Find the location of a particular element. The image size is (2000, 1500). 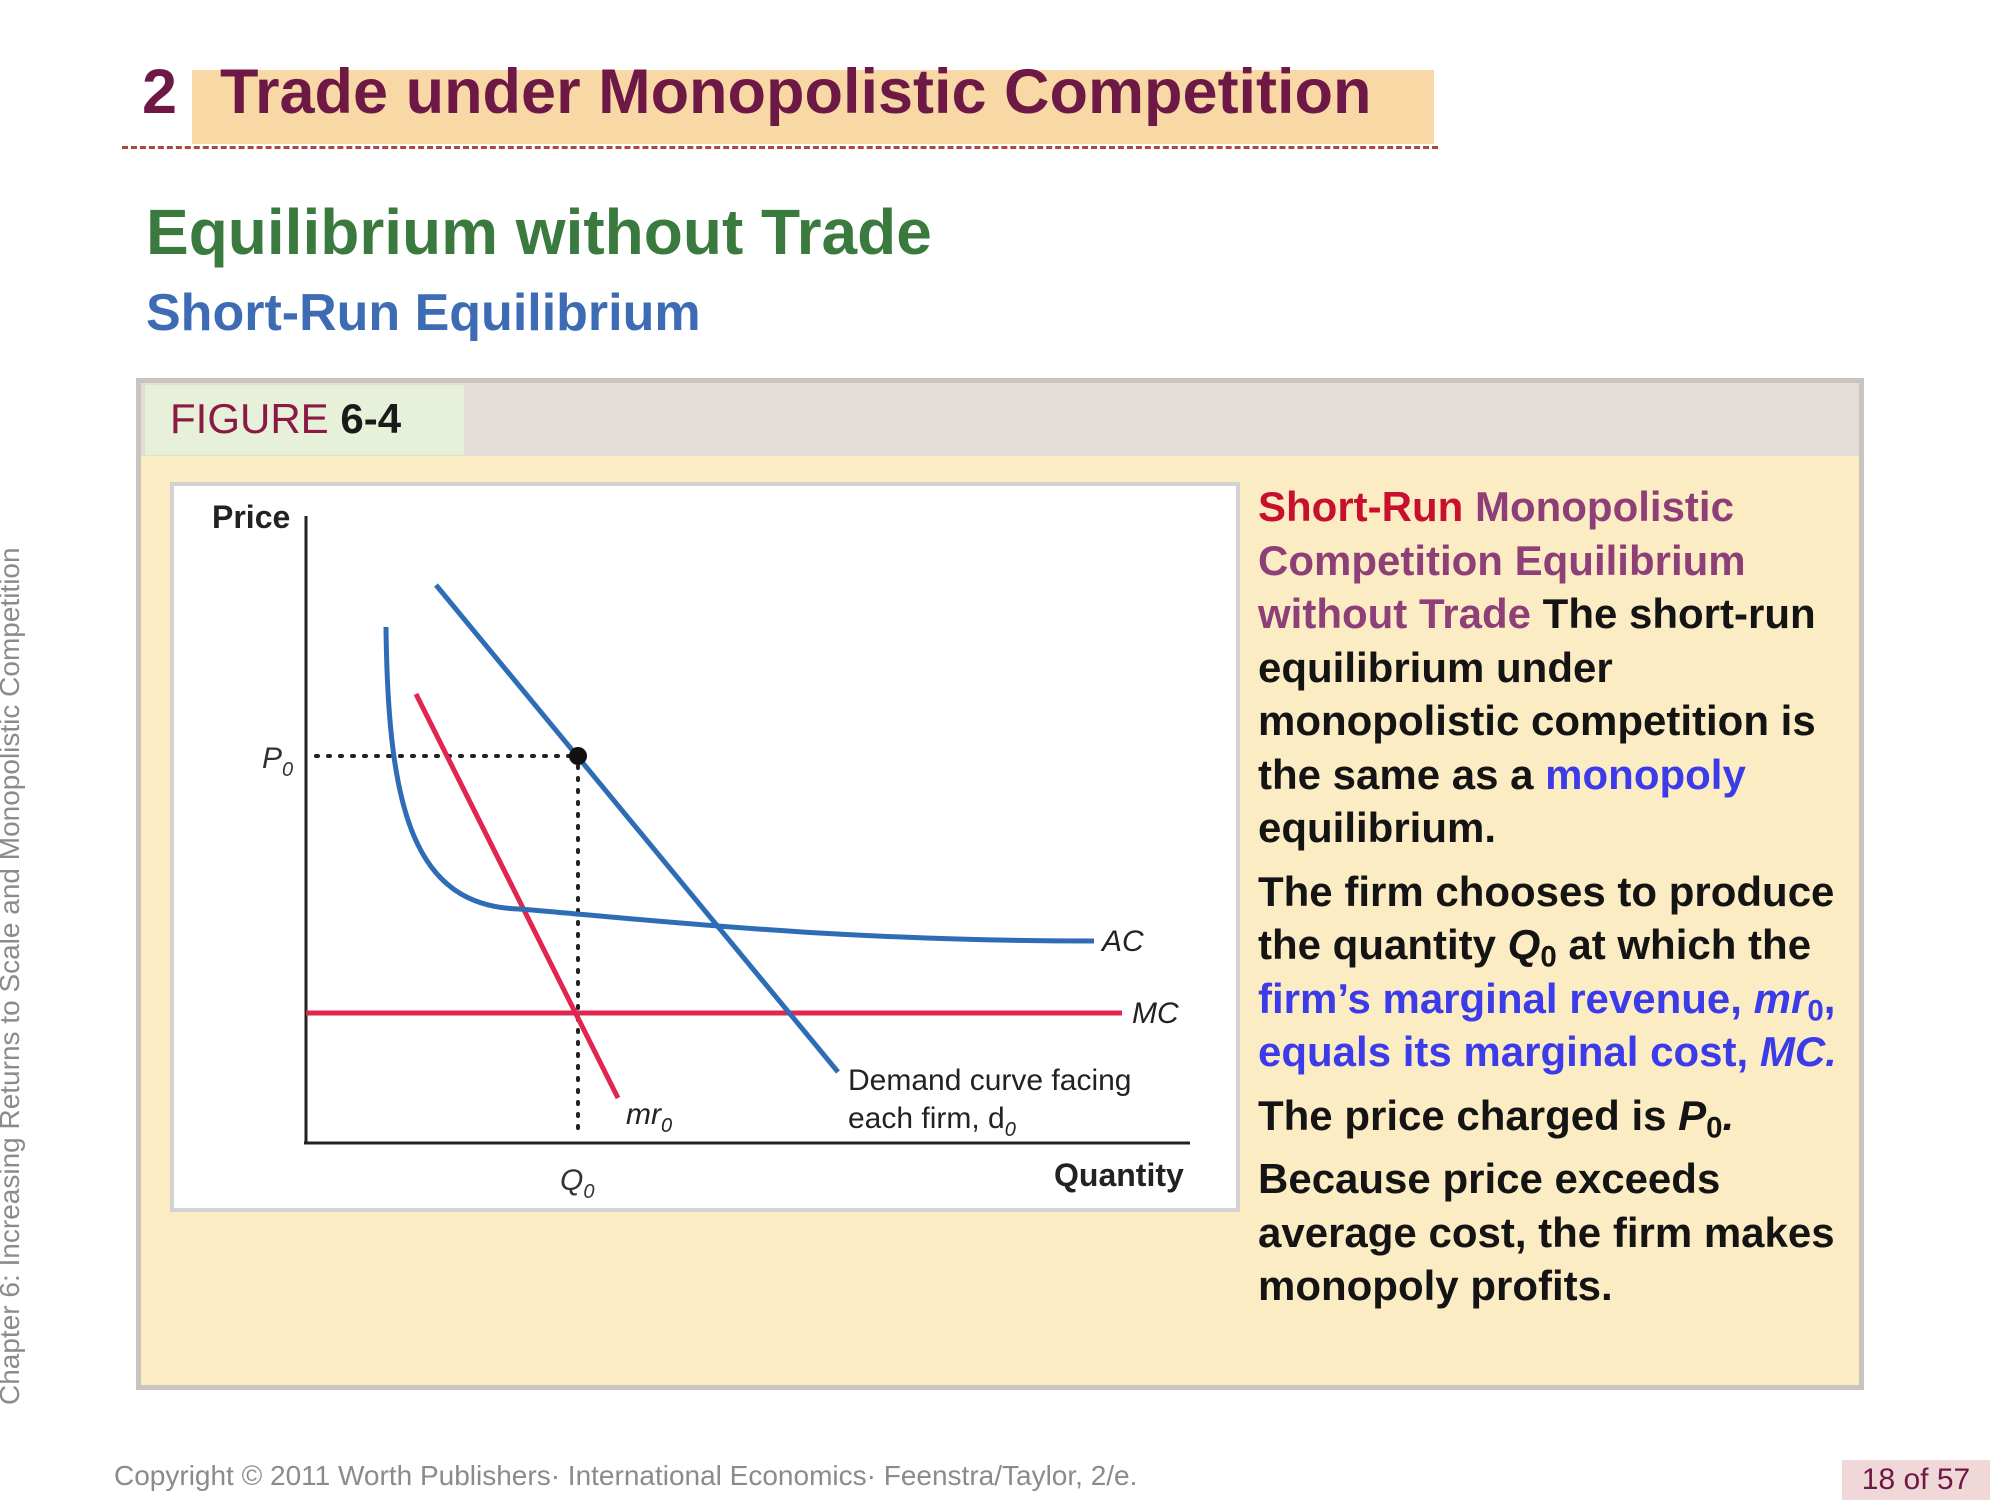

equilibrium-point is located at coordinates (578, 756).